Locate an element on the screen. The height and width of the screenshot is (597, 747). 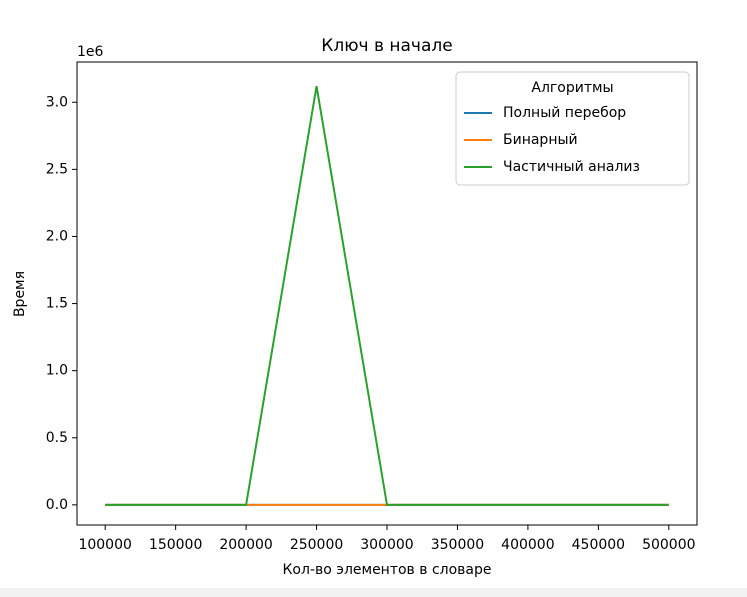
legend-label: Полный перебор is located at coordinates (564, 113).